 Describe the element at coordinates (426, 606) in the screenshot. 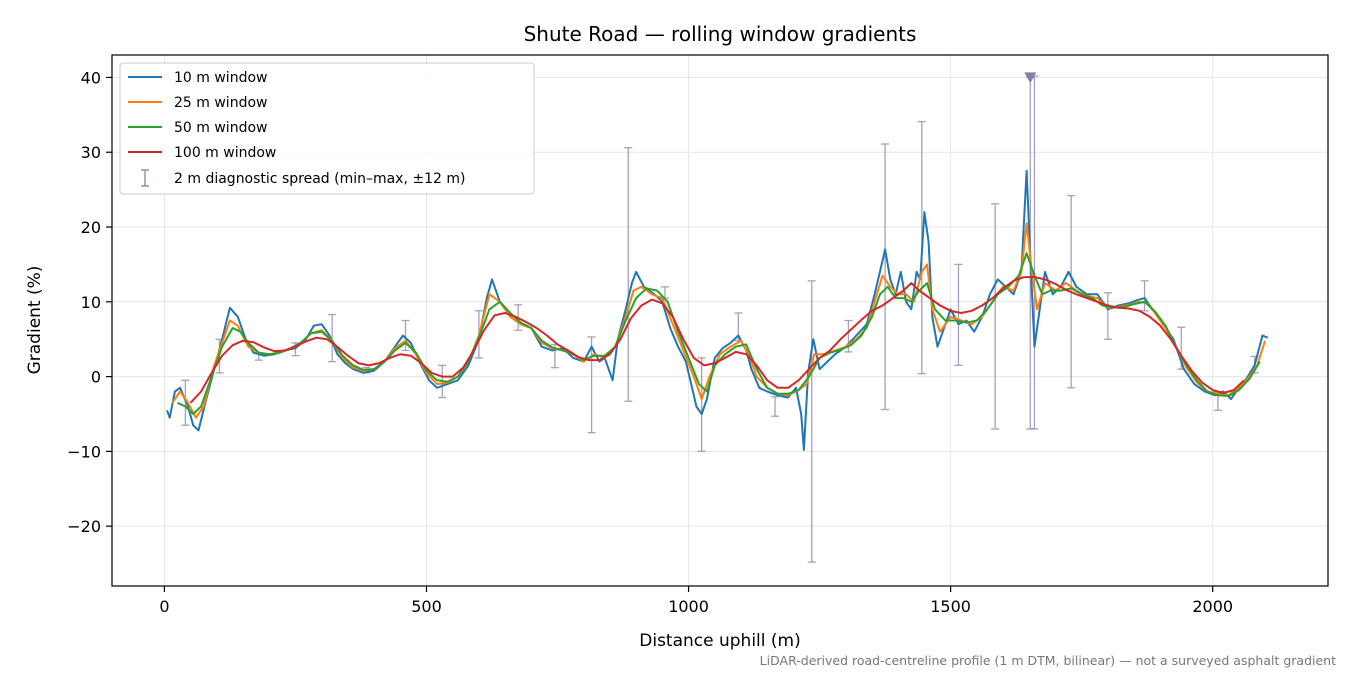

I see `x-tick-label: 500` at that location.